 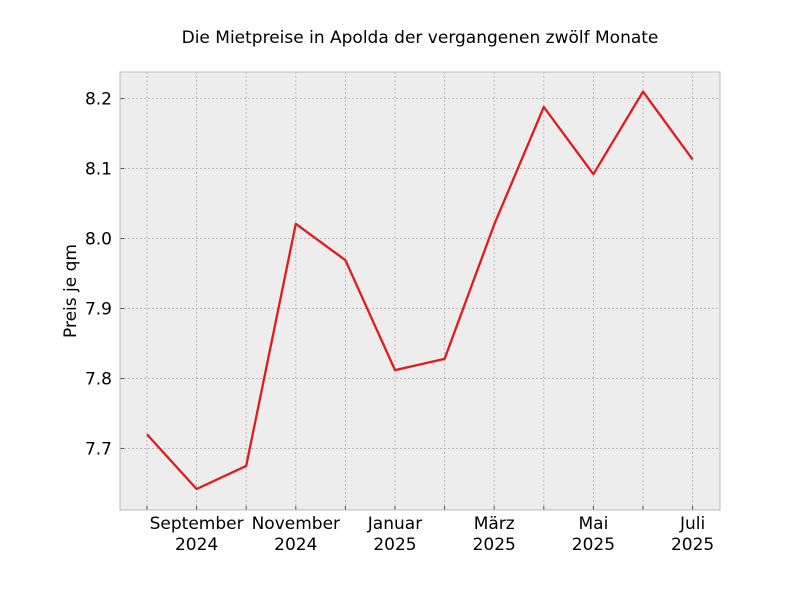 I want to click on x-tick-label: November, so click(x=296, y=524).